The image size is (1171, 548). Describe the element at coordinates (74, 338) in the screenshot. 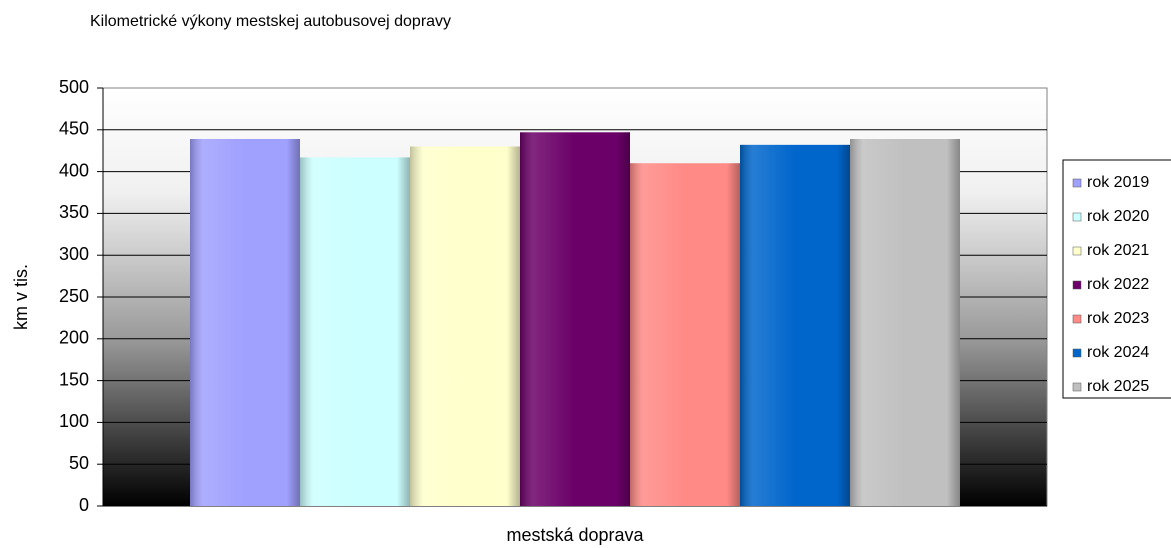

I see `y-tick-label: 200` at that location.